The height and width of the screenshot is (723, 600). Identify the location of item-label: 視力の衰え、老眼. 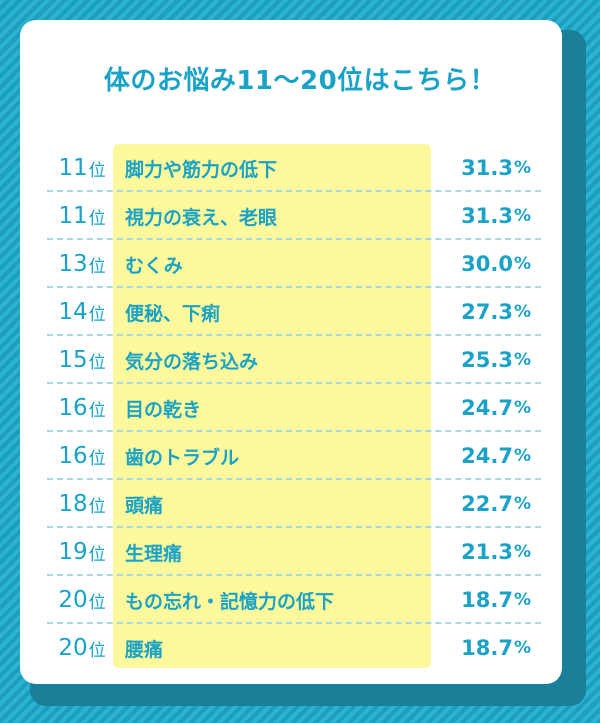
(201, 217).